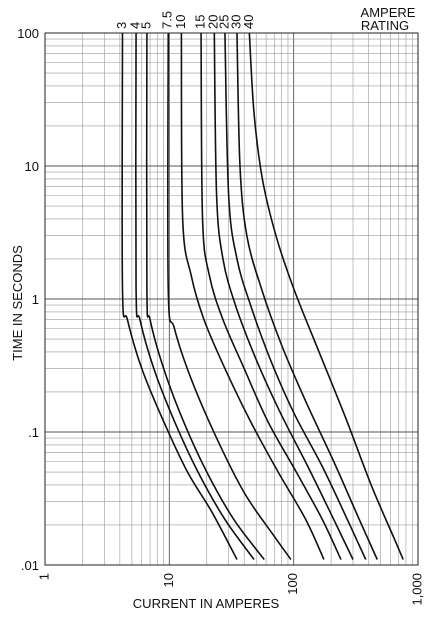 The height and width of the screenshot is (619, 437). I want to click on rating-label: 20, so click(213, 22).